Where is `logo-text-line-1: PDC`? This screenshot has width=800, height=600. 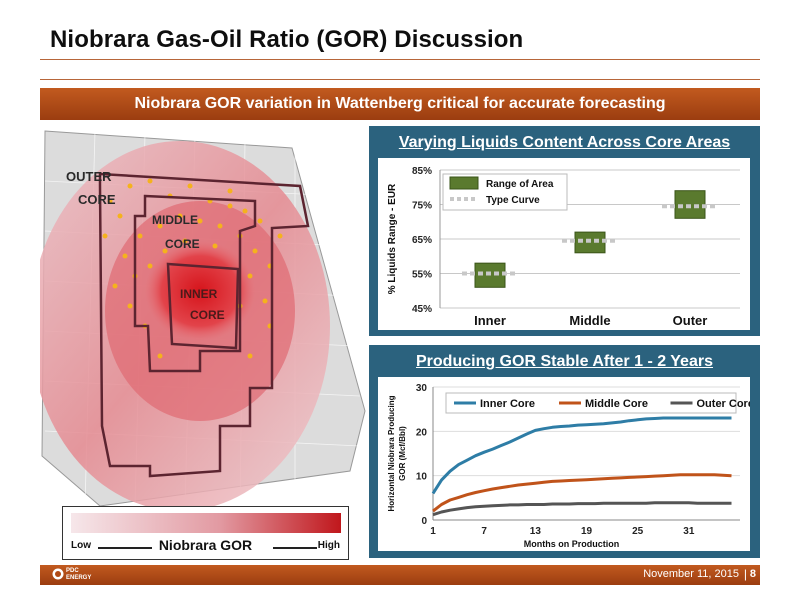 logo-text-line-1: PDC is located at coordinates (72, 571).